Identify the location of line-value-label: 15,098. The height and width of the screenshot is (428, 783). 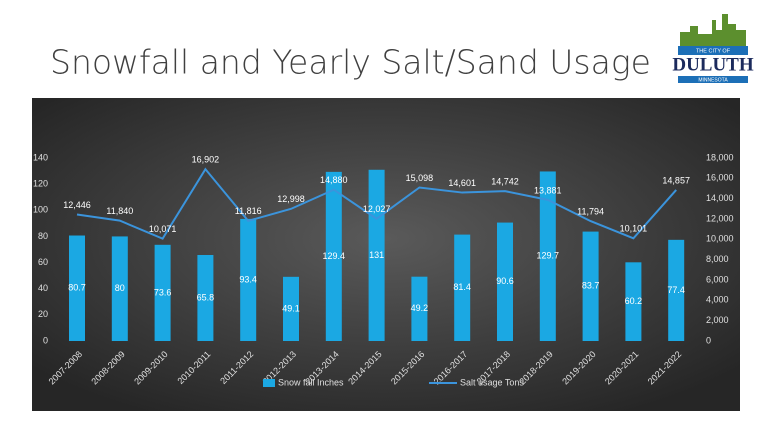
(420, 178).